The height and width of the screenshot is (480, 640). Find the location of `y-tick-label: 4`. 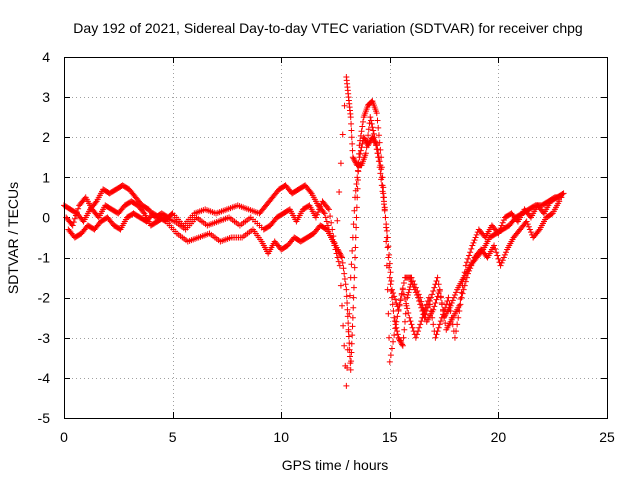

y-tick-label: 4 is located at coordinates (46, 57).